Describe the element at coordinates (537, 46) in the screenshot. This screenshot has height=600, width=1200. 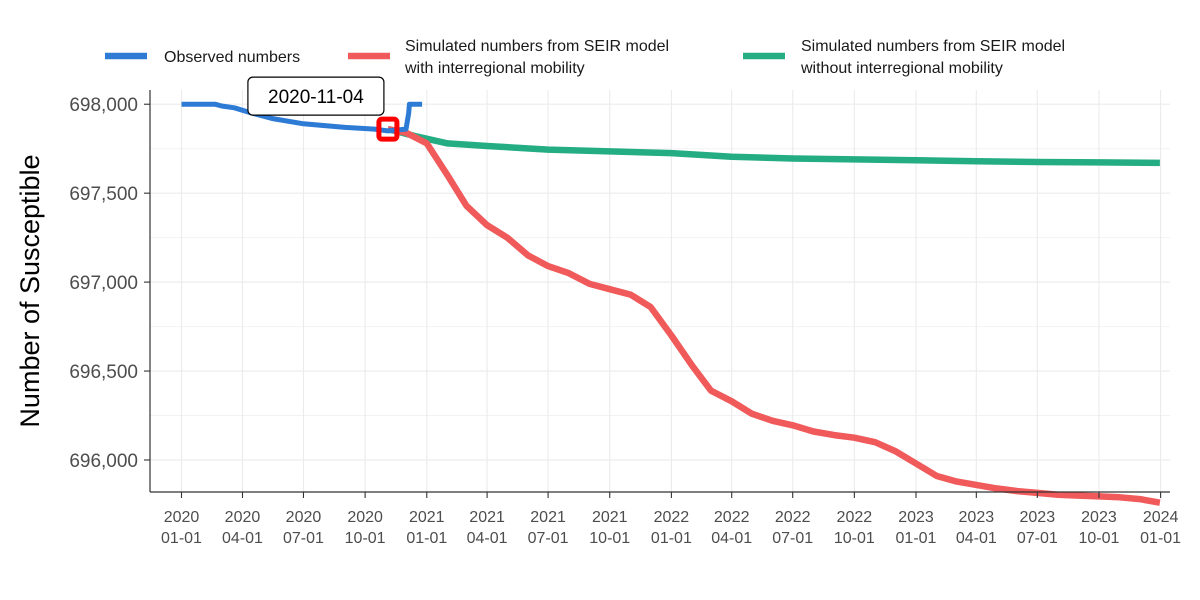
I see `legend-item-with-mobility-label-line1: Simulated numbers from SEIR model` at that location.